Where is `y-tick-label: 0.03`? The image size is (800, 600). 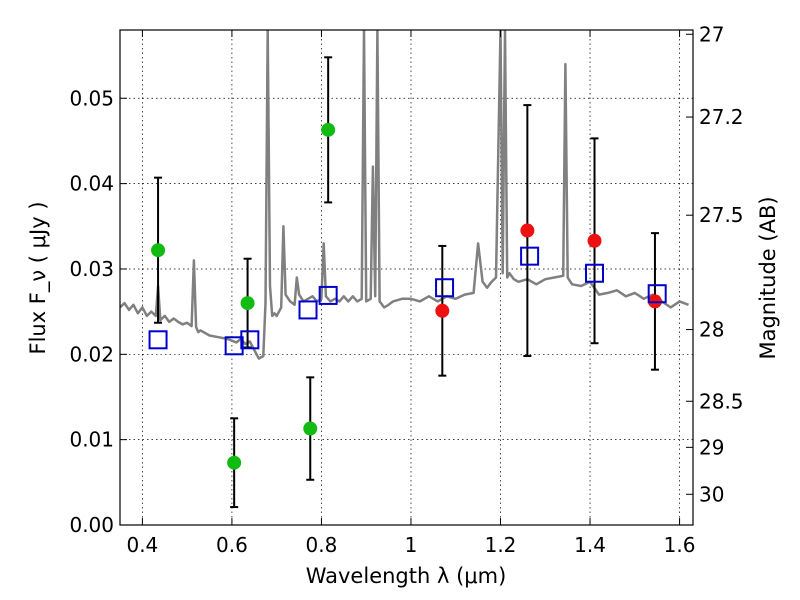
y-tick-label: 0.03 is located at coordinates (91, 269).